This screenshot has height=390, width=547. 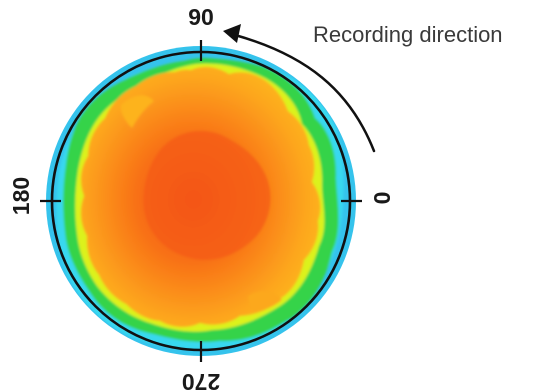 I want to click on angle-label-180: 180, so click(x=21, y=196).